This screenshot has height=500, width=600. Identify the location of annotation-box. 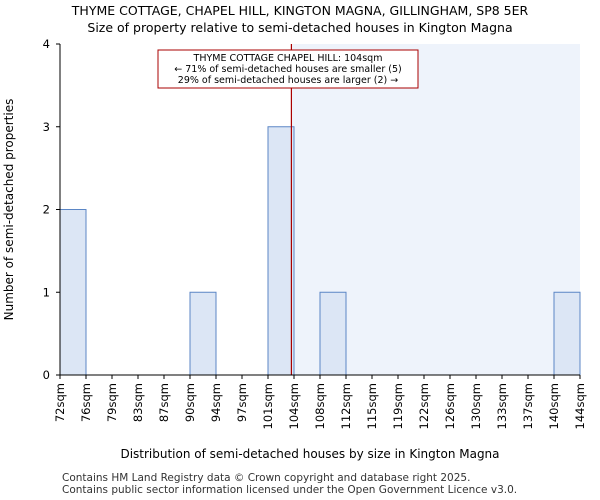
(288, 69).